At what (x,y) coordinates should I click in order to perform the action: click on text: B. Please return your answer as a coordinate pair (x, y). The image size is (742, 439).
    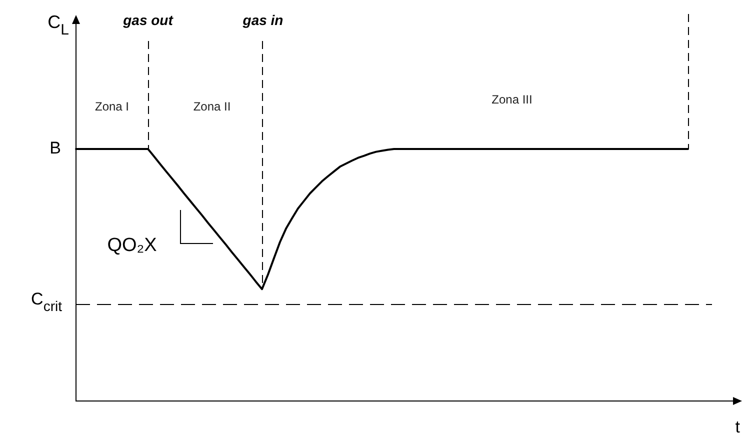
    Looking at the image, I should click on (56, 148).